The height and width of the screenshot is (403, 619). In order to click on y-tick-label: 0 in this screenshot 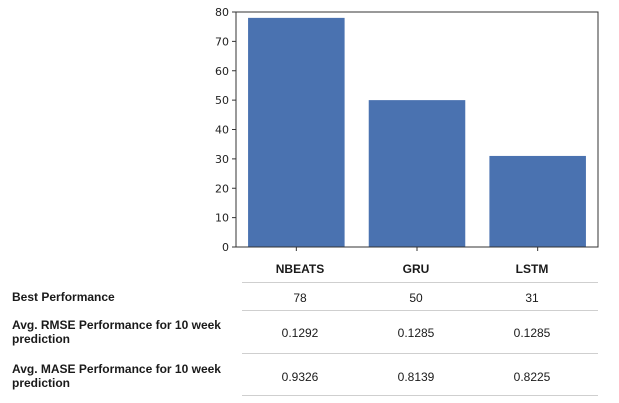, I will do `click(225, 247)`.